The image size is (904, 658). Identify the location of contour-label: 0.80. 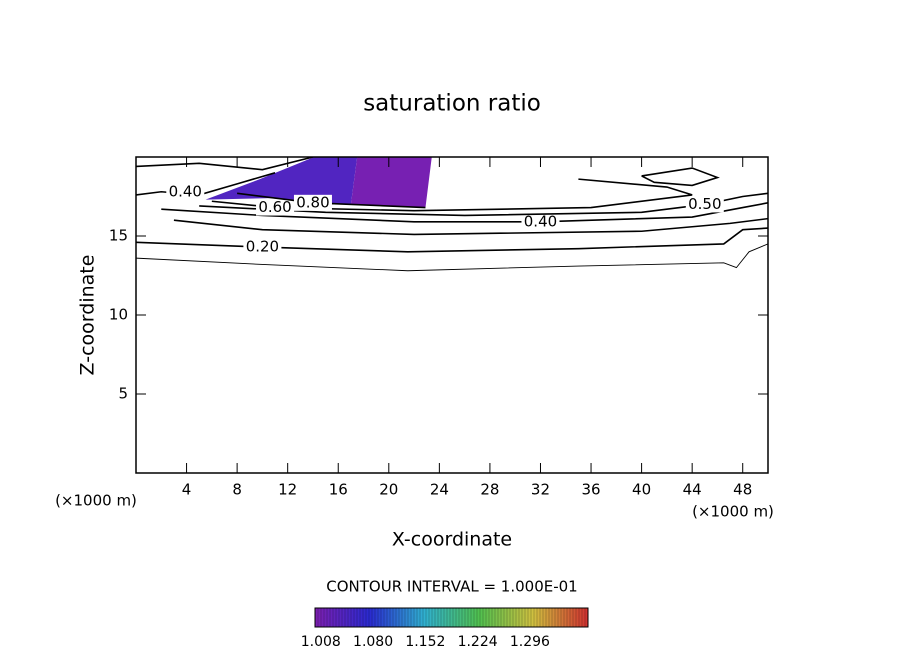
(312, 202).